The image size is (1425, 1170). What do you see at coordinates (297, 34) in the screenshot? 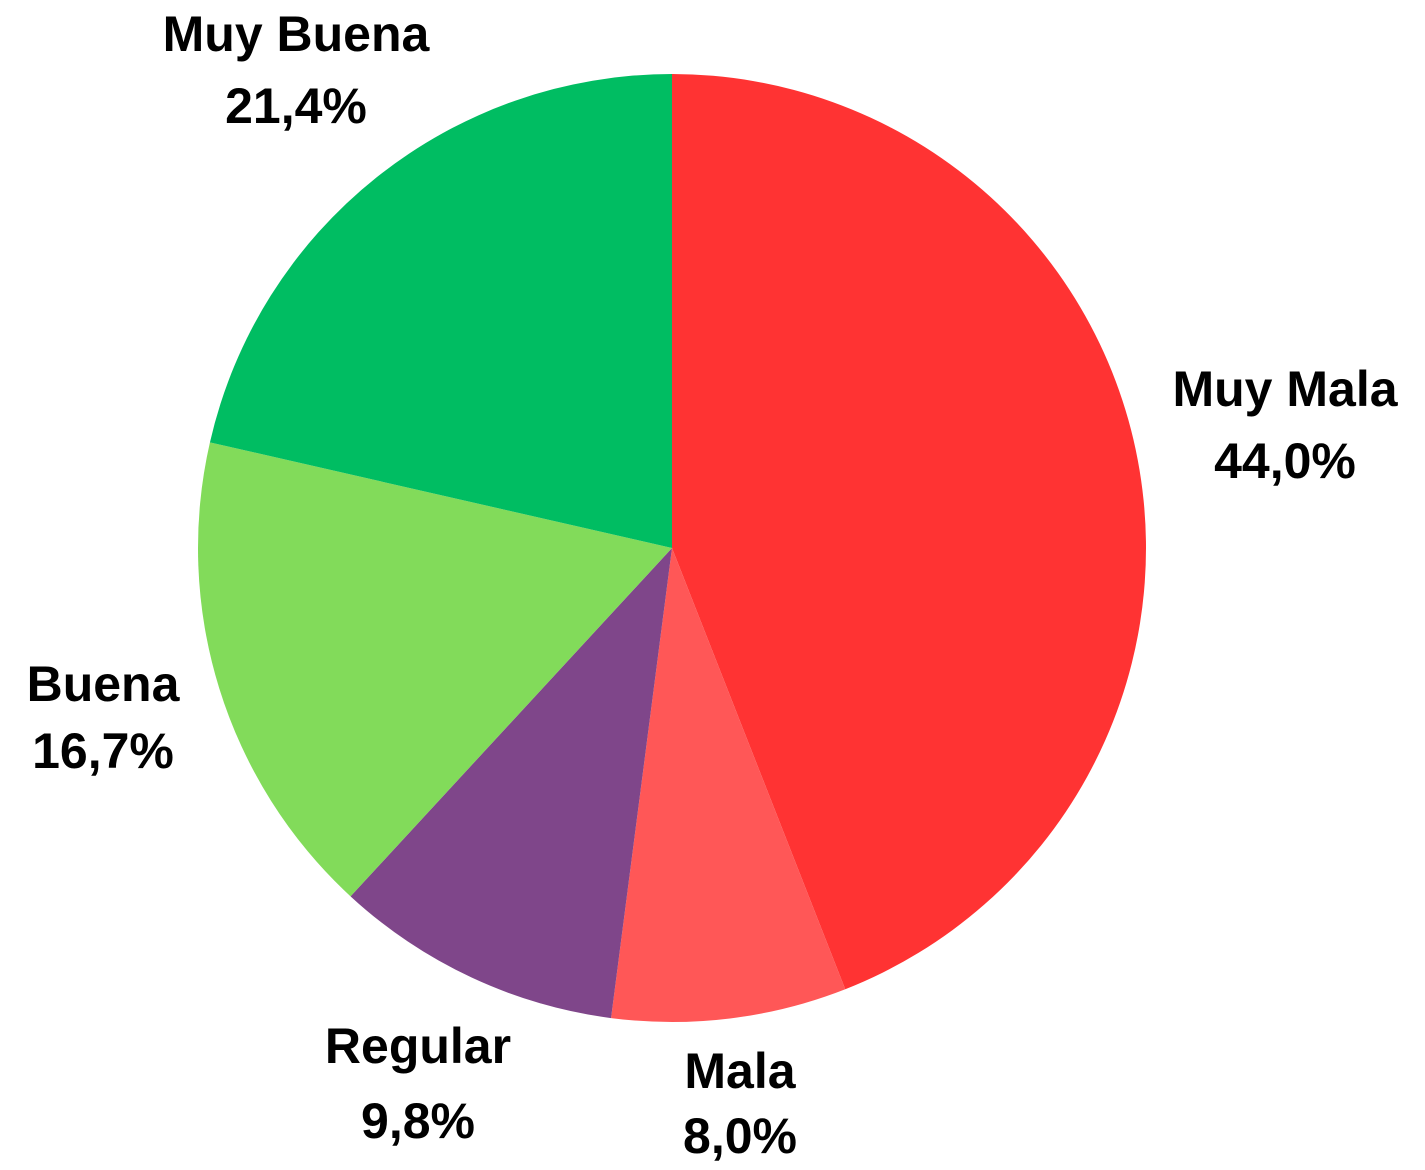
I see `slice-label: Muy Buena` at bounding box center [297, 34].